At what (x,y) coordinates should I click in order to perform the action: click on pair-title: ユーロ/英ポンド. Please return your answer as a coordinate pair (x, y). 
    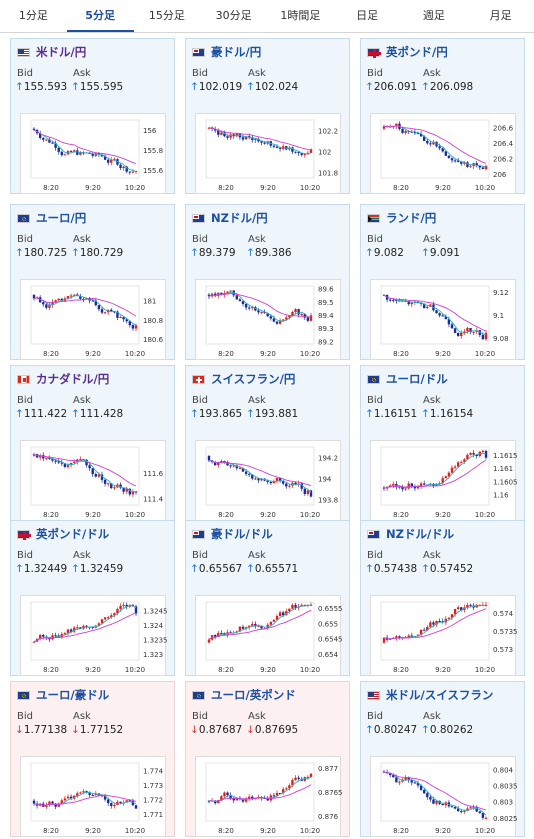
    Looking at the image, I should click on (270, 695).